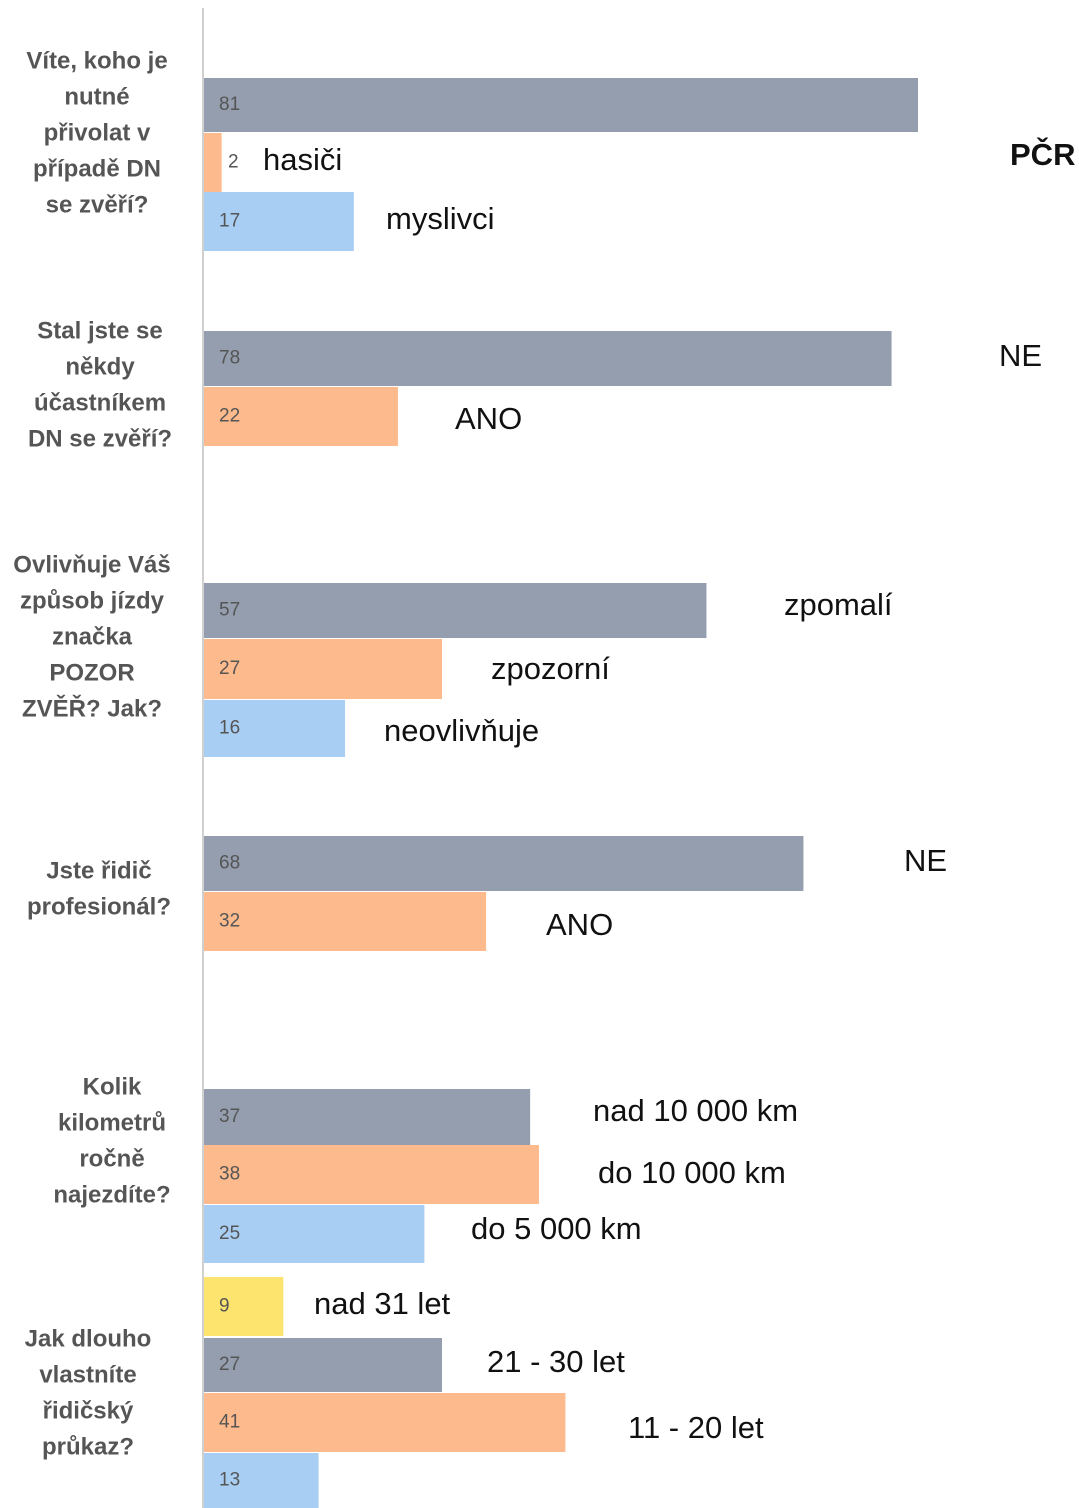  I want to click on answer-label: PČR, so click(1042, 154).